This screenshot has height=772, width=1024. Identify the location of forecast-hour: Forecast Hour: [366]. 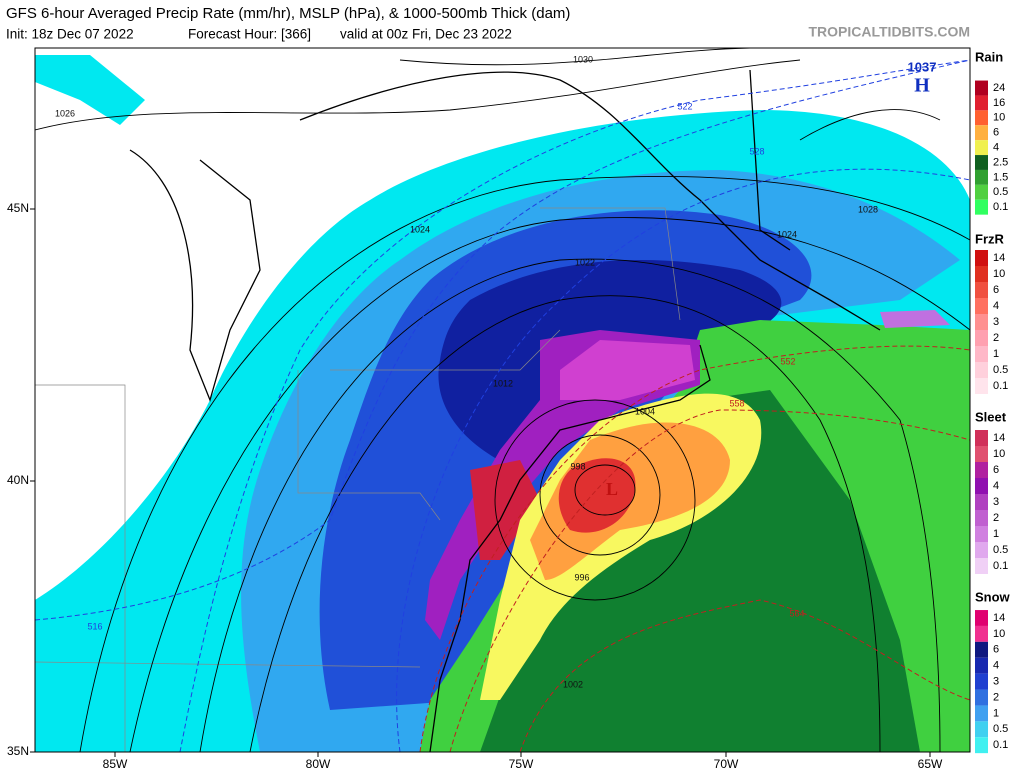
(249, 34).